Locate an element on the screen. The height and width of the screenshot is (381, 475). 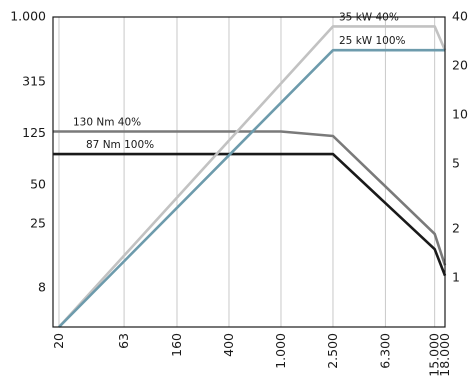
y-right-tick-label: 1 is located at coordinates (456, 276).